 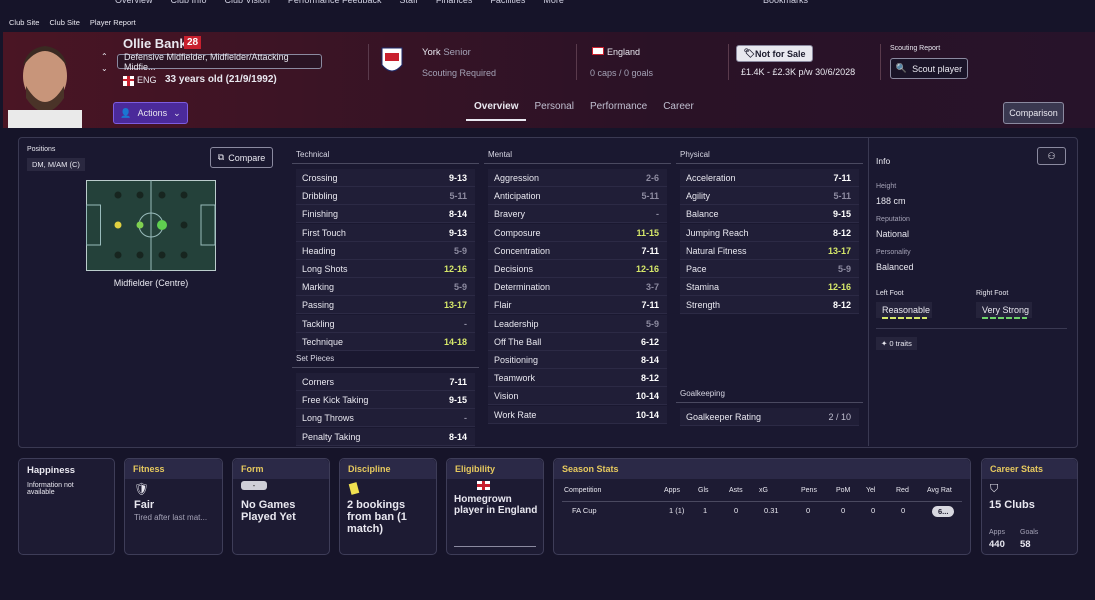 What do you see at coordinates (839, 417) in the screenshot?
I see `attribute-value: 2 / 10` at bounding box center [839, 417].